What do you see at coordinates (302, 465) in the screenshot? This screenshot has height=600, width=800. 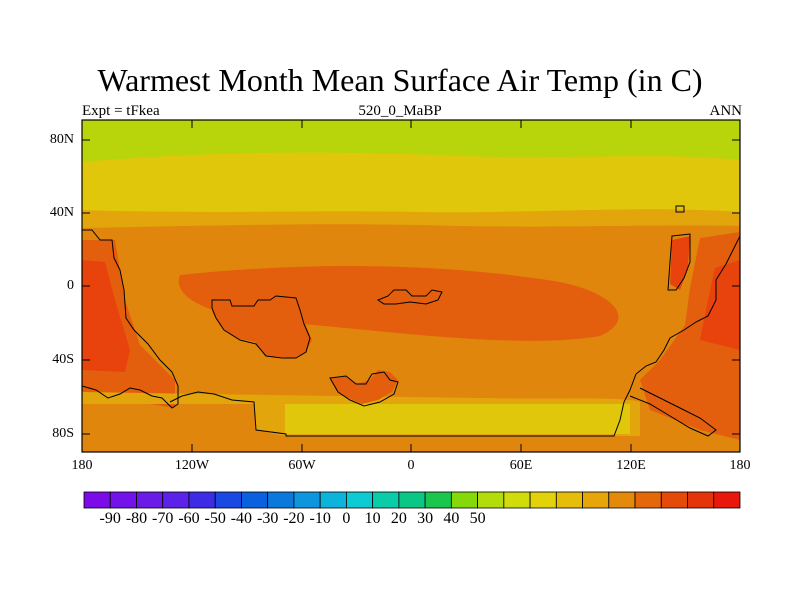 I see `lon-label-60w: 60W` at bounding box center [302, 465].